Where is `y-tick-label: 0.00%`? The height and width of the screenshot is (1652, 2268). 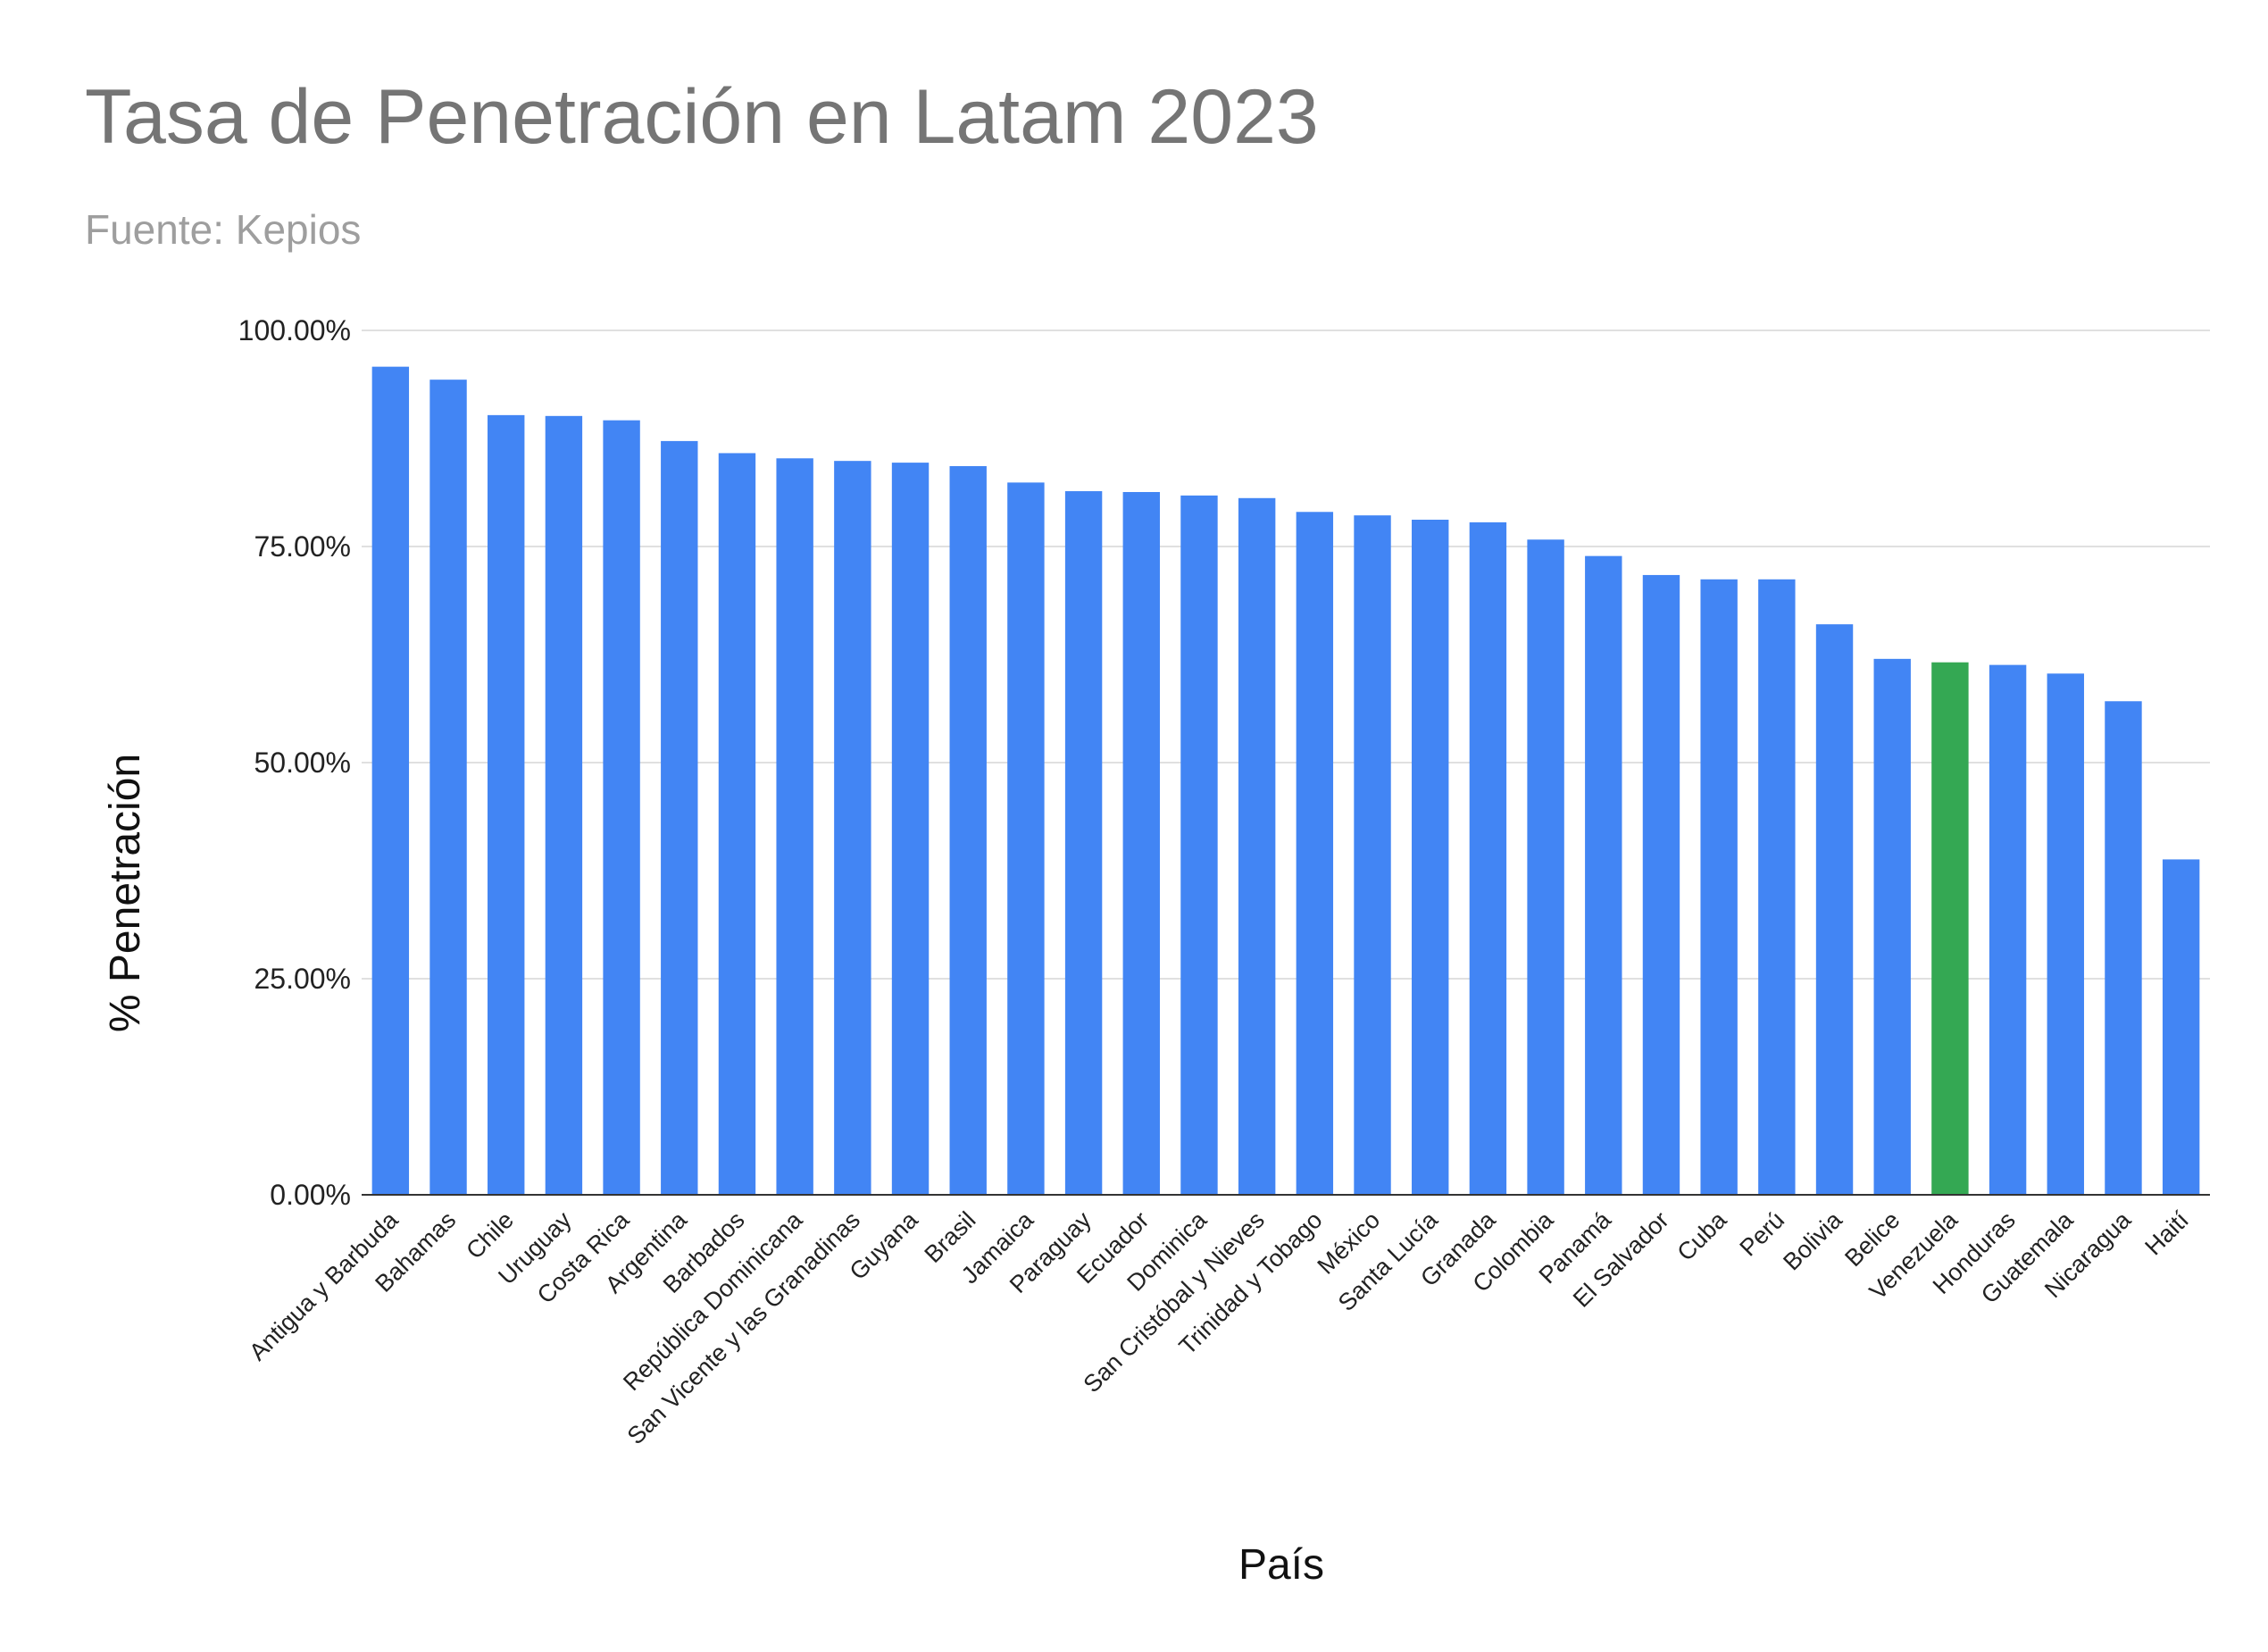
y-tick-label: 0.00% is located at coordinates (310, 1195).